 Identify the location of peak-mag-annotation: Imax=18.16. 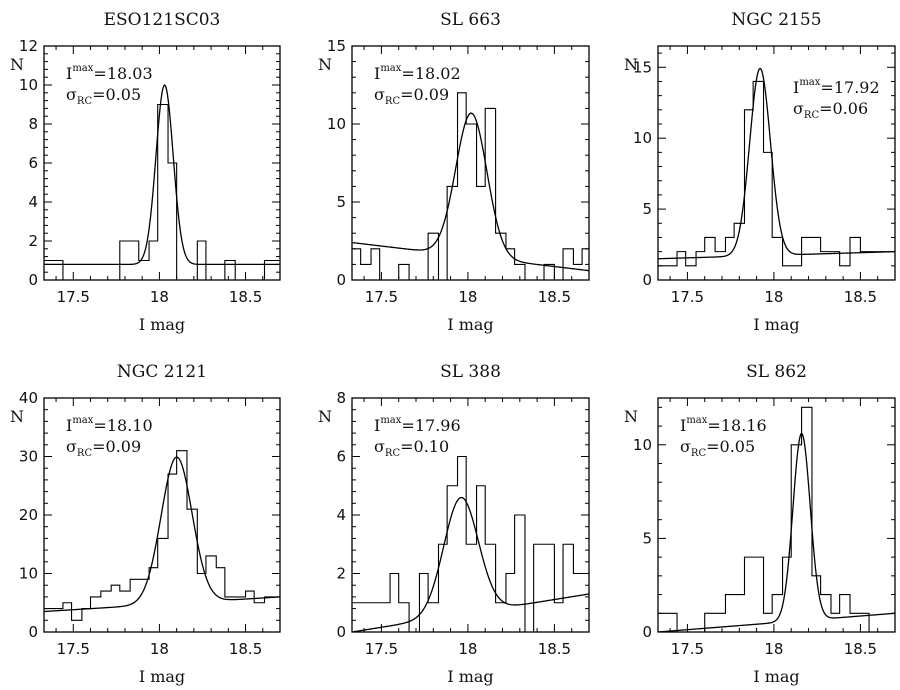
(723, 425).